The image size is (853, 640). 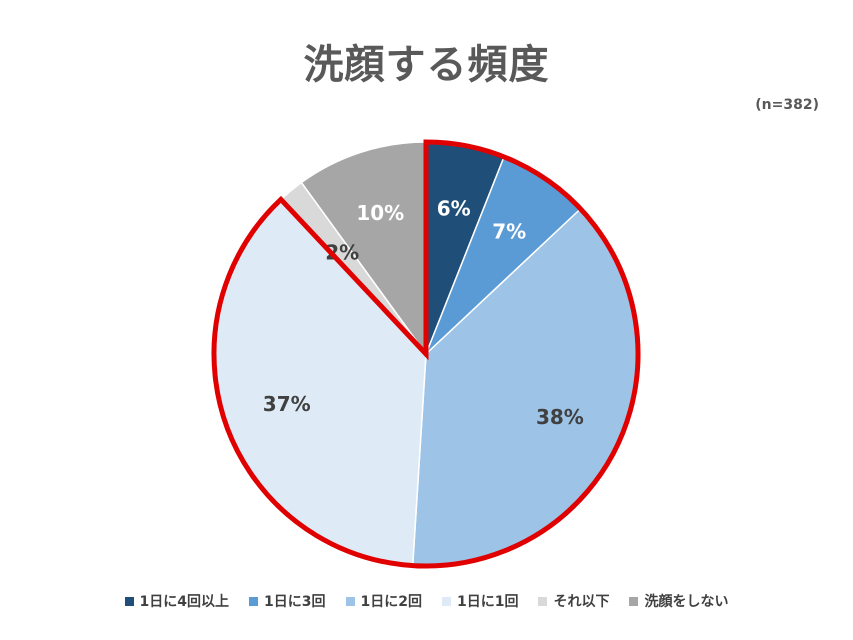 What do you see at coordinates (287, 404) in the screenshot?
I see `data-label-4: 37%` at bounding box center [287, 404].